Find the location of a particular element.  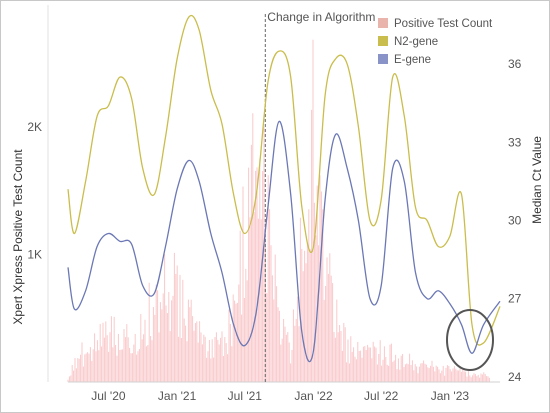

x-tick-label: Jan '22 is located at coordinates (313, 396).